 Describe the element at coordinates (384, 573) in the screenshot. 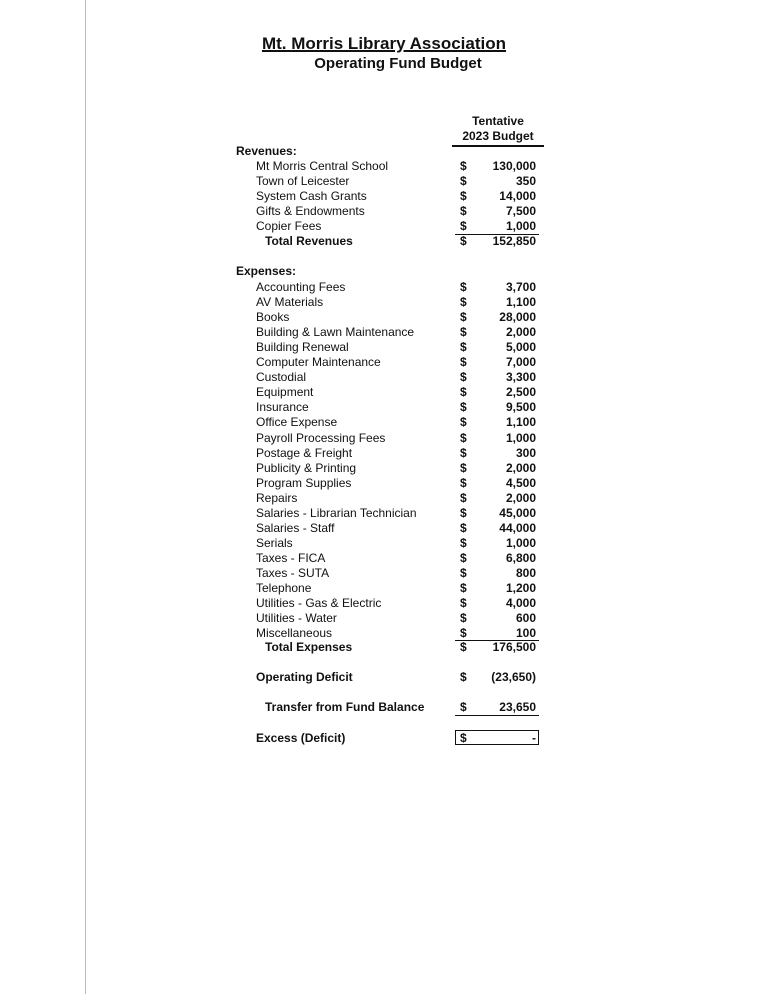

I see `budget-row: Taxes - SUTA $800` at that location.